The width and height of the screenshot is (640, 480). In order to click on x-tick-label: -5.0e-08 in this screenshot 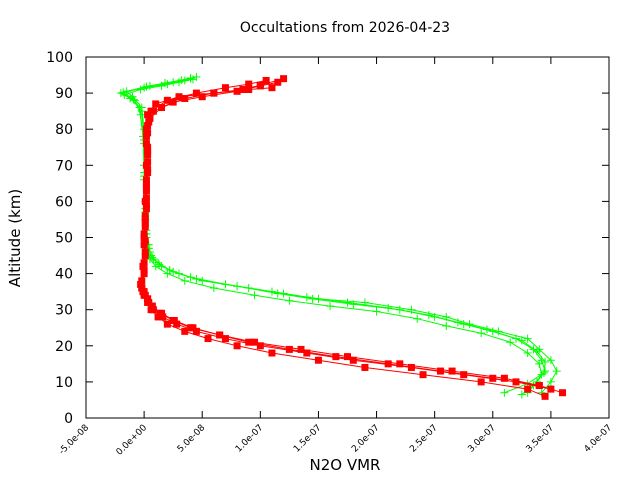, I will do `click(74, 440)`.